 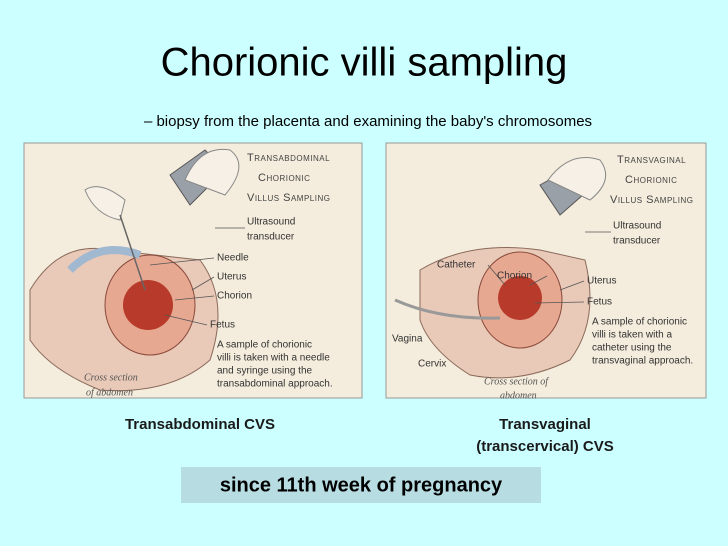 What do you see at coordinates (407, 339) in the screenshot?
I see `label: Vagina` at bounding box center [407, 339].